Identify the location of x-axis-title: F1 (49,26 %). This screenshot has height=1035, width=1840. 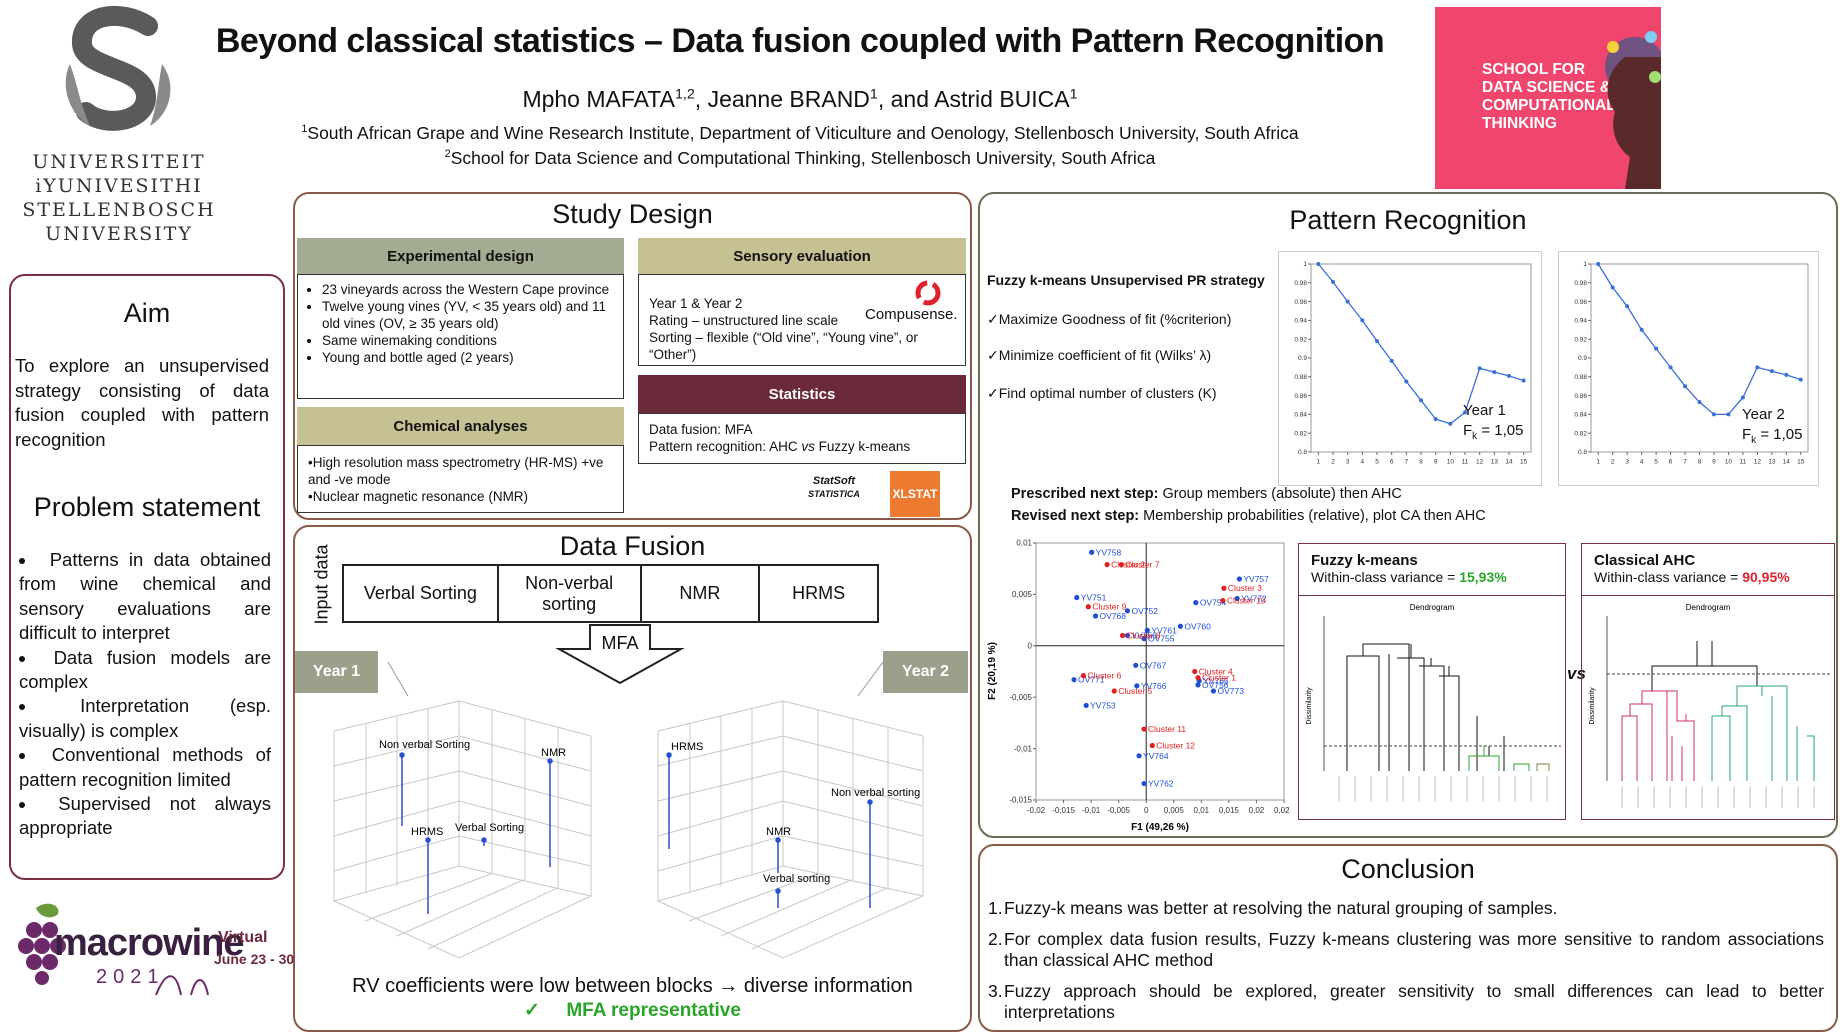
(1160, 827).